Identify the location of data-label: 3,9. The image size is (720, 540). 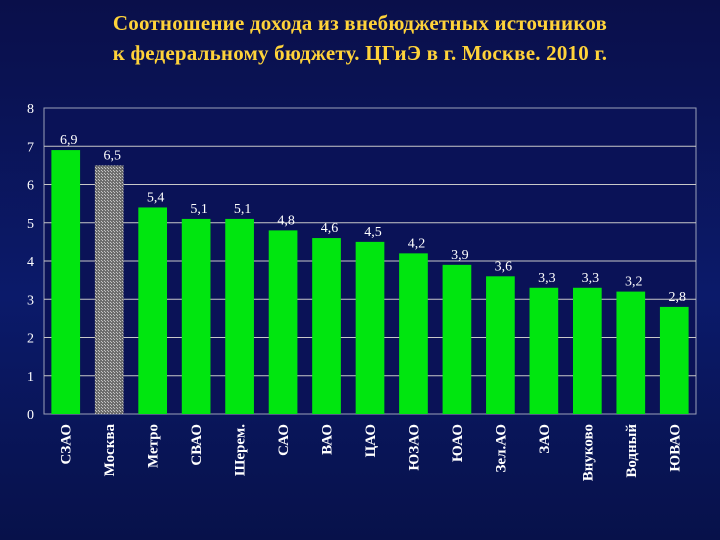
(460, 255).